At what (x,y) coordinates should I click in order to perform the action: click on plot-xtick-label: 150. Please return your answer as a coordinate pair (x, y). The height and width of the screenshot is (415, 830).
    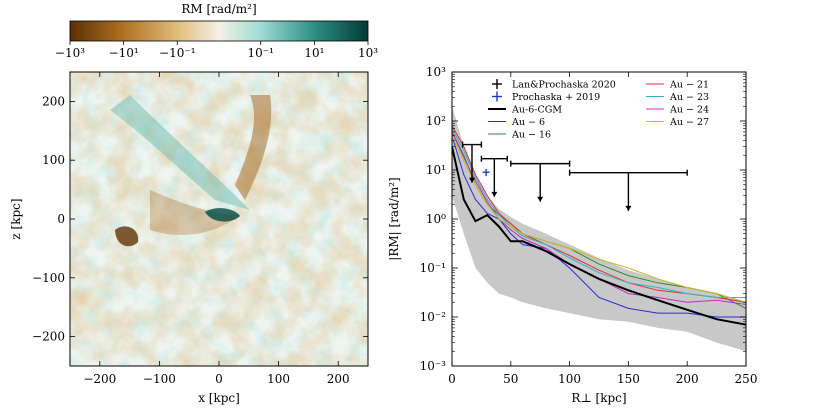
    Looking at the image, I should click on (628, 379).